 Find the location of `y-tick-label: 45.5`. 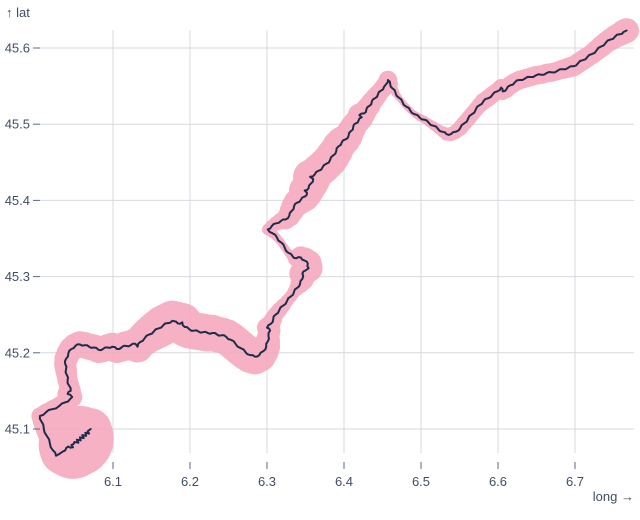

y-tick-label: 45.5 is located at coordinates (17, 124).